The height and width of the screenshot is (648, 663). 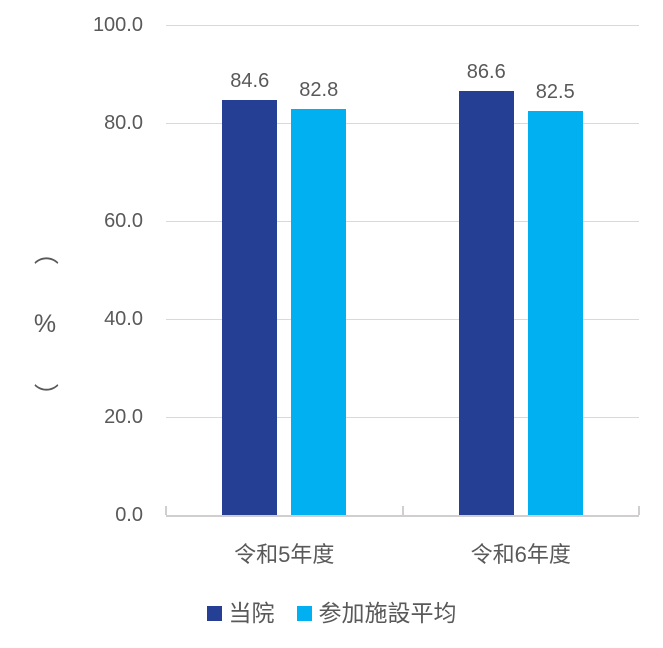 I want to click on bar-当院-令和6年度, so click(x=486, y=302).